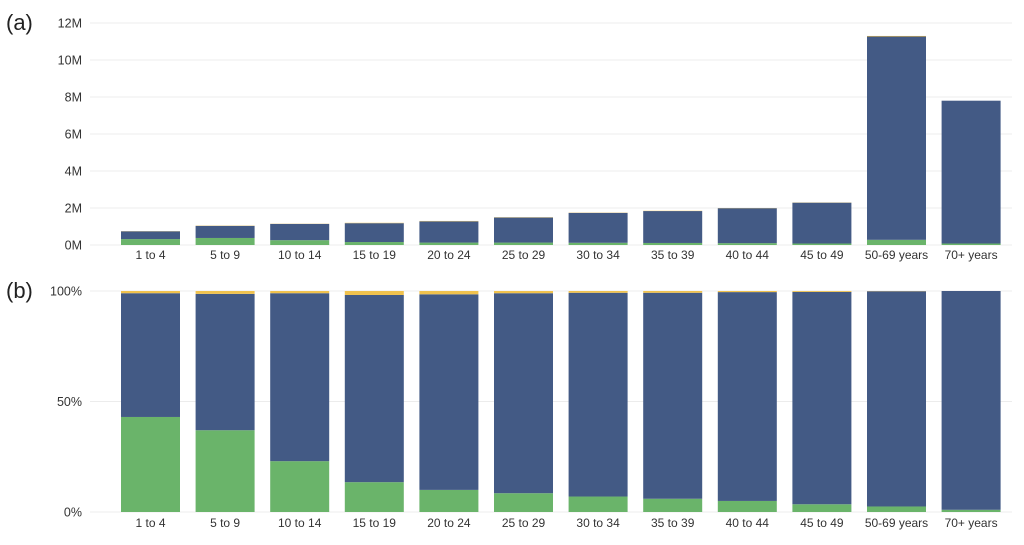 The height and width of the screenshot is (545, 1024). I want to click on y-tick-label: 6M, so click(73, 135).